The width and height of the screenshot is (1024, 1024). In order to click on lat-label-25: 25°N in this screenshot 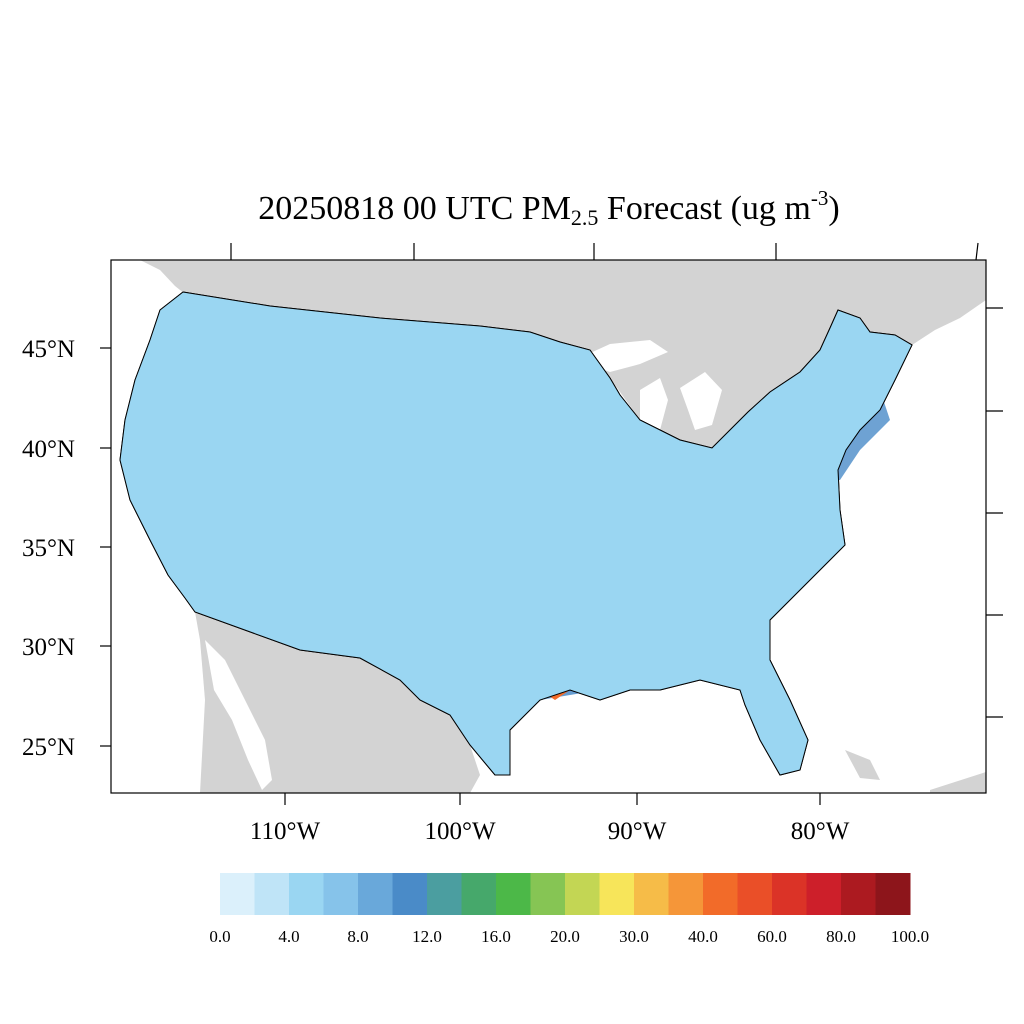, I will do `click(48, 747)`.